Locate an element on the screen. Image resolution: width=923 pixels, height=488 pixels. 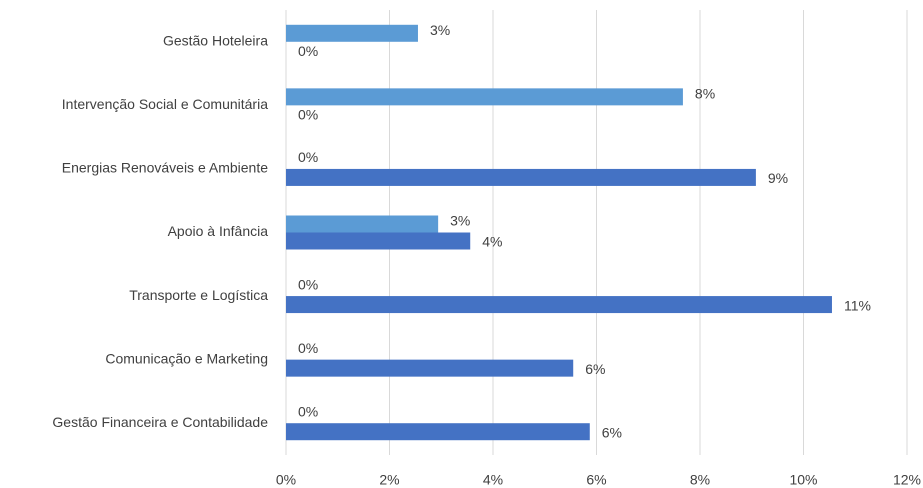
x-tick-label: 2% is located at coordinates (389, 480).